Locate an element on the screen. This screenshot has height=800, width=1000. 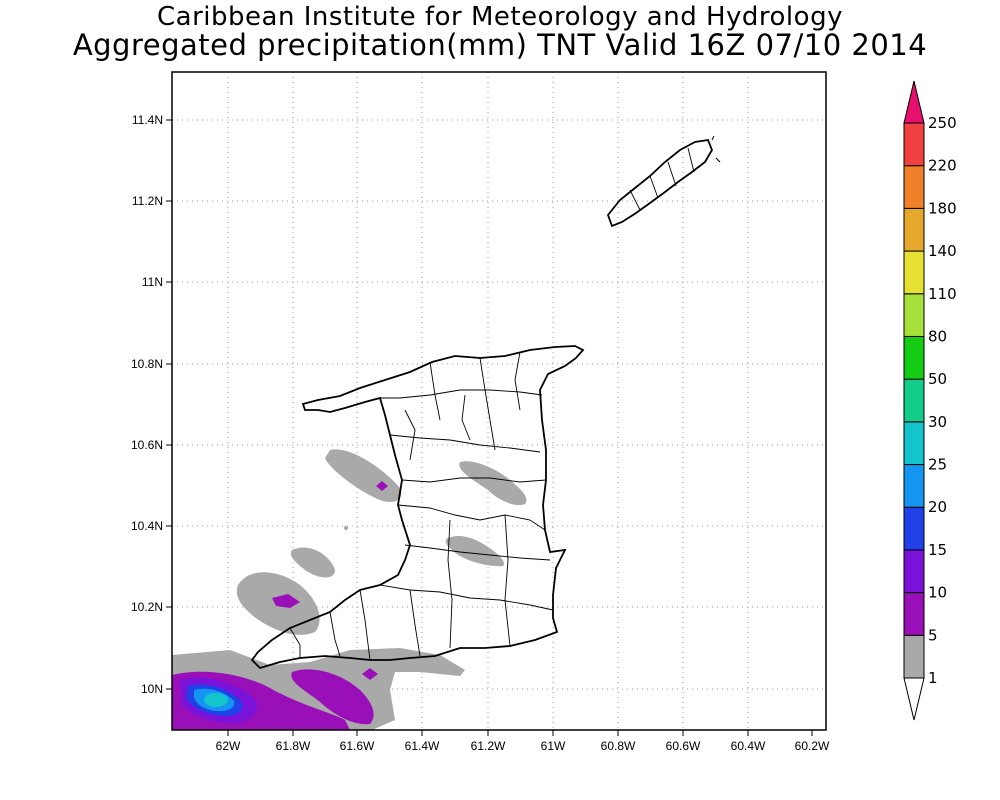
trinidad-island is located at coordinates (417, 507).